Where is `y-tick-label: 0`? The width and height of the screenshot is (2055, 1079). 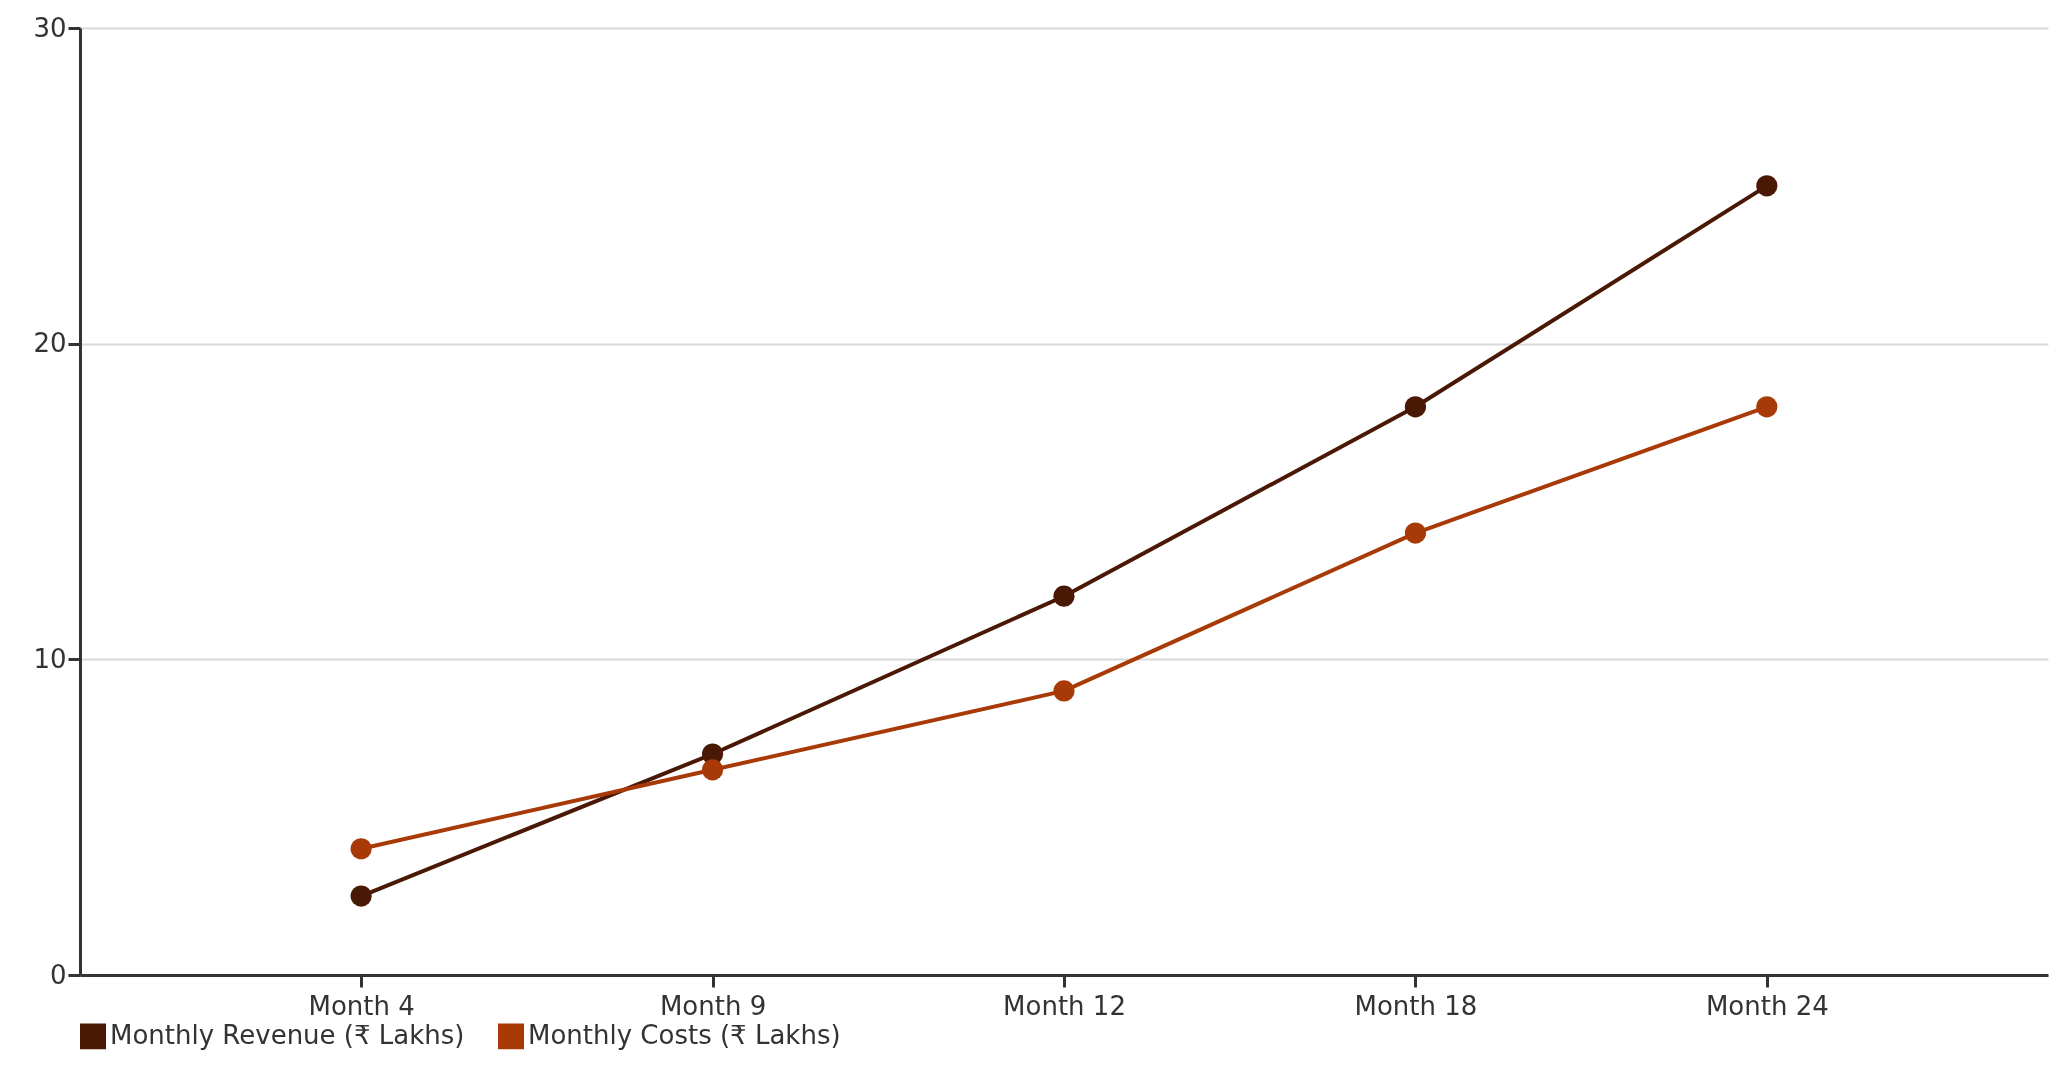 y-tick-label: 0 is located at coordinates (58, 974).